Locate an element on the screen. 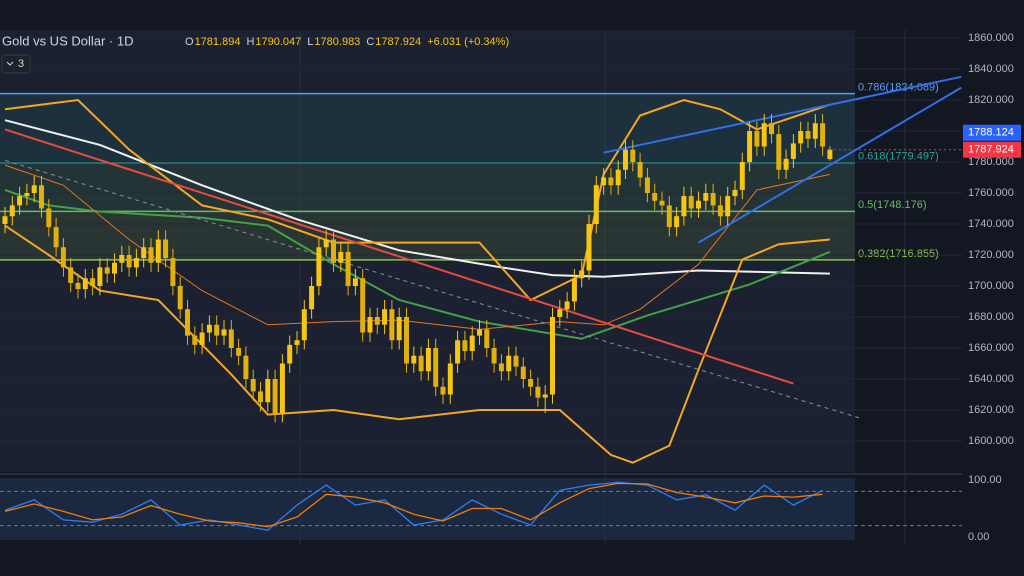  ohlc-key: L is located at coordinates (310, 42).